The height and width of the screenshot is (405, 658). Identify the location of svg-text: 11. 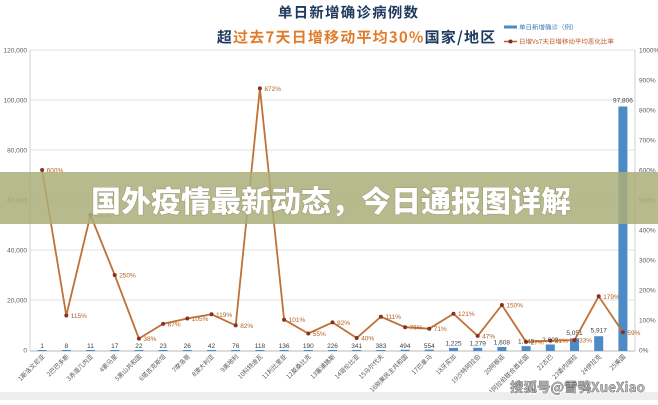
(90, 346).